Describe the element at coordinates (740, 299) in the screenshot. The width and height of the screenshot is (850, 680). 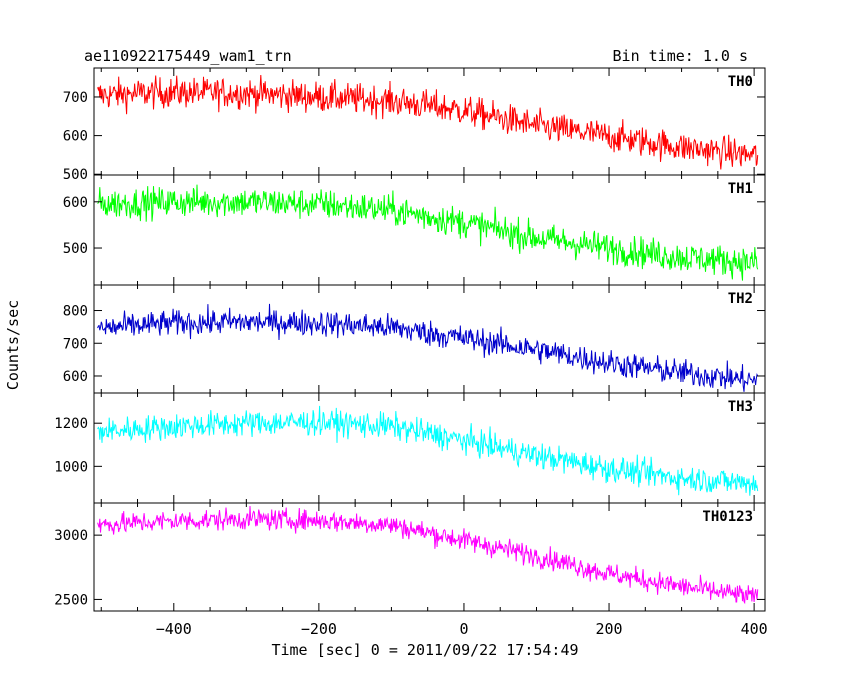
I see `panel-label: TH2` at that location.